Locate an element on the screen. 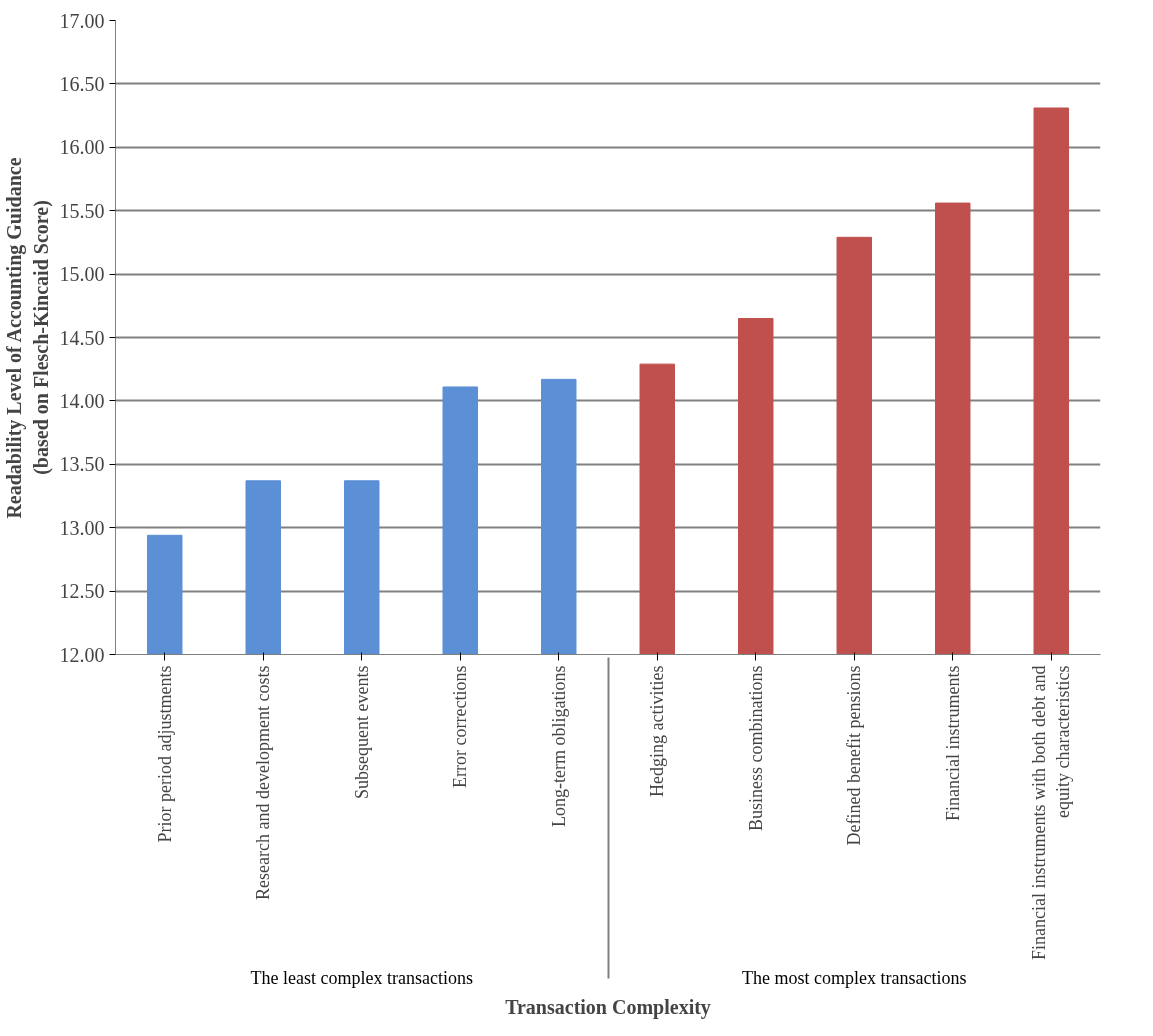 The height and width of the screenshot is (1036, 1153). y-tick-label: 15.50 is located at coordinates (82, 210).